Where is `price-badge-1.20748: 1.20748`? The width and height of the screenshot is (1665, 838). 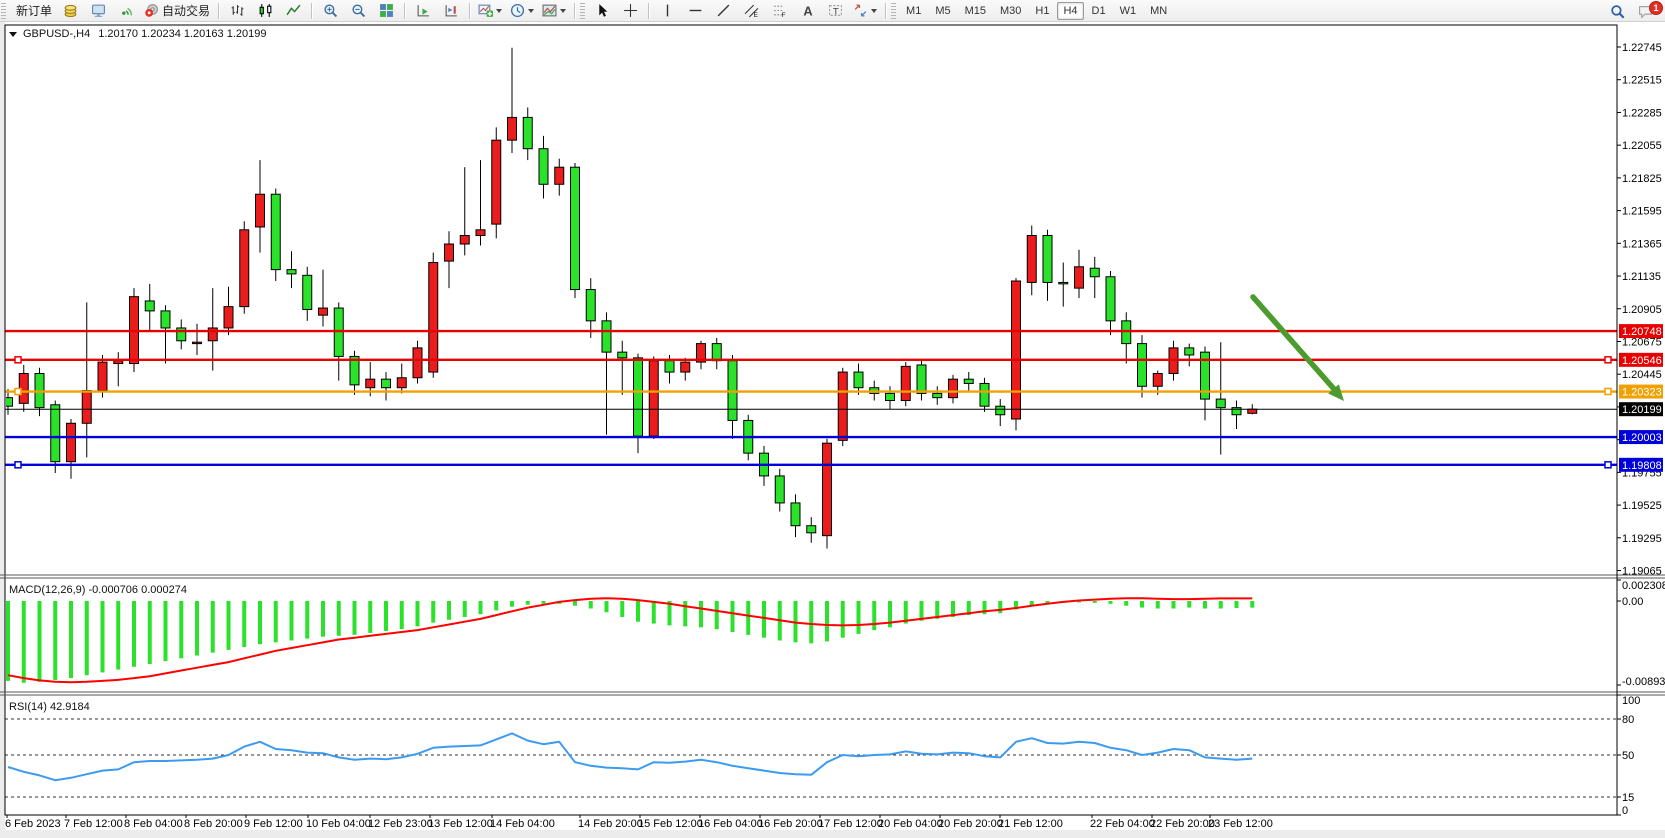 price-badge-1.20748: 1.20748 is located at coordinates (1641, 331).